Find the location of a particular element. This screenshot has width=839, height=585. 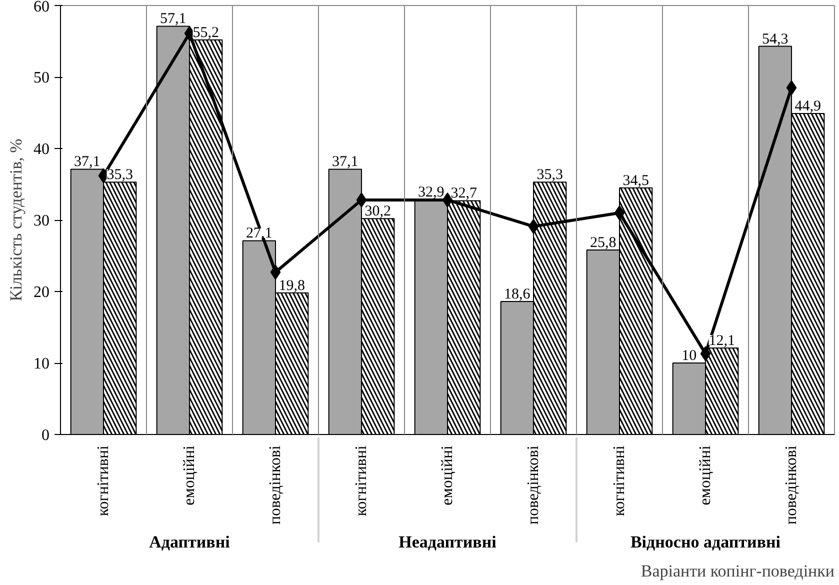

data-label: 18,6 is located at coordinates (517, 294).